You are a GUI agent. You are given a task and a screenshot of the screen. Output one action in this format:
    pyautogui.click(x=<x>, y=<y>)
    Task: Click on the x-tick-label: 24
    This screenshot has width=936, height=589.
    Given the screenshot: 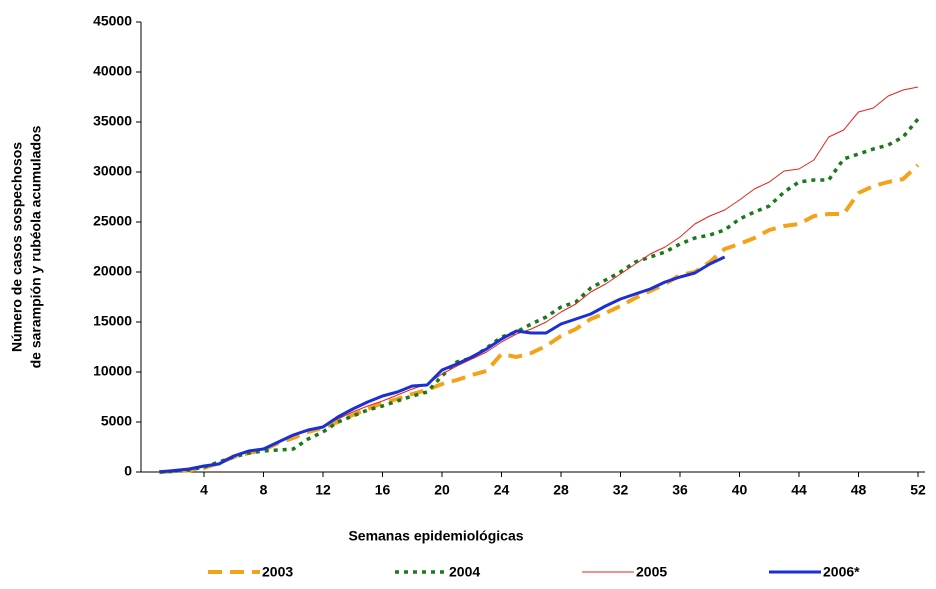 What is the action you would take?
    pyautogui.click(x=502, y=490)
    